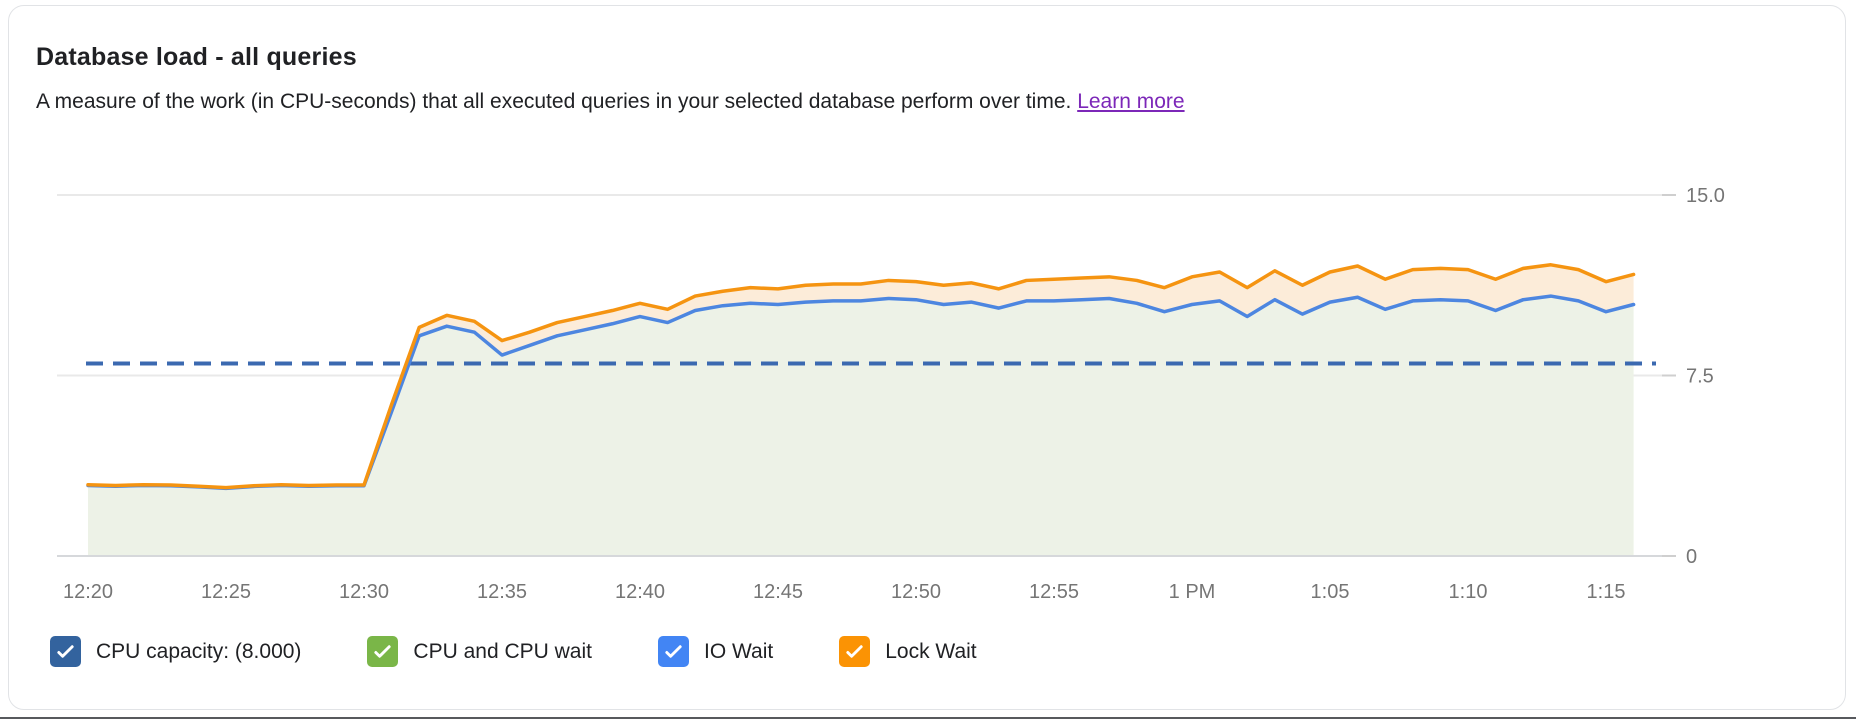 This screenshot has width=1856, height=720. Describe the element at coordinates (1131, 101) in the screenshot. I see `learn-more-link: Learn more` at that location.